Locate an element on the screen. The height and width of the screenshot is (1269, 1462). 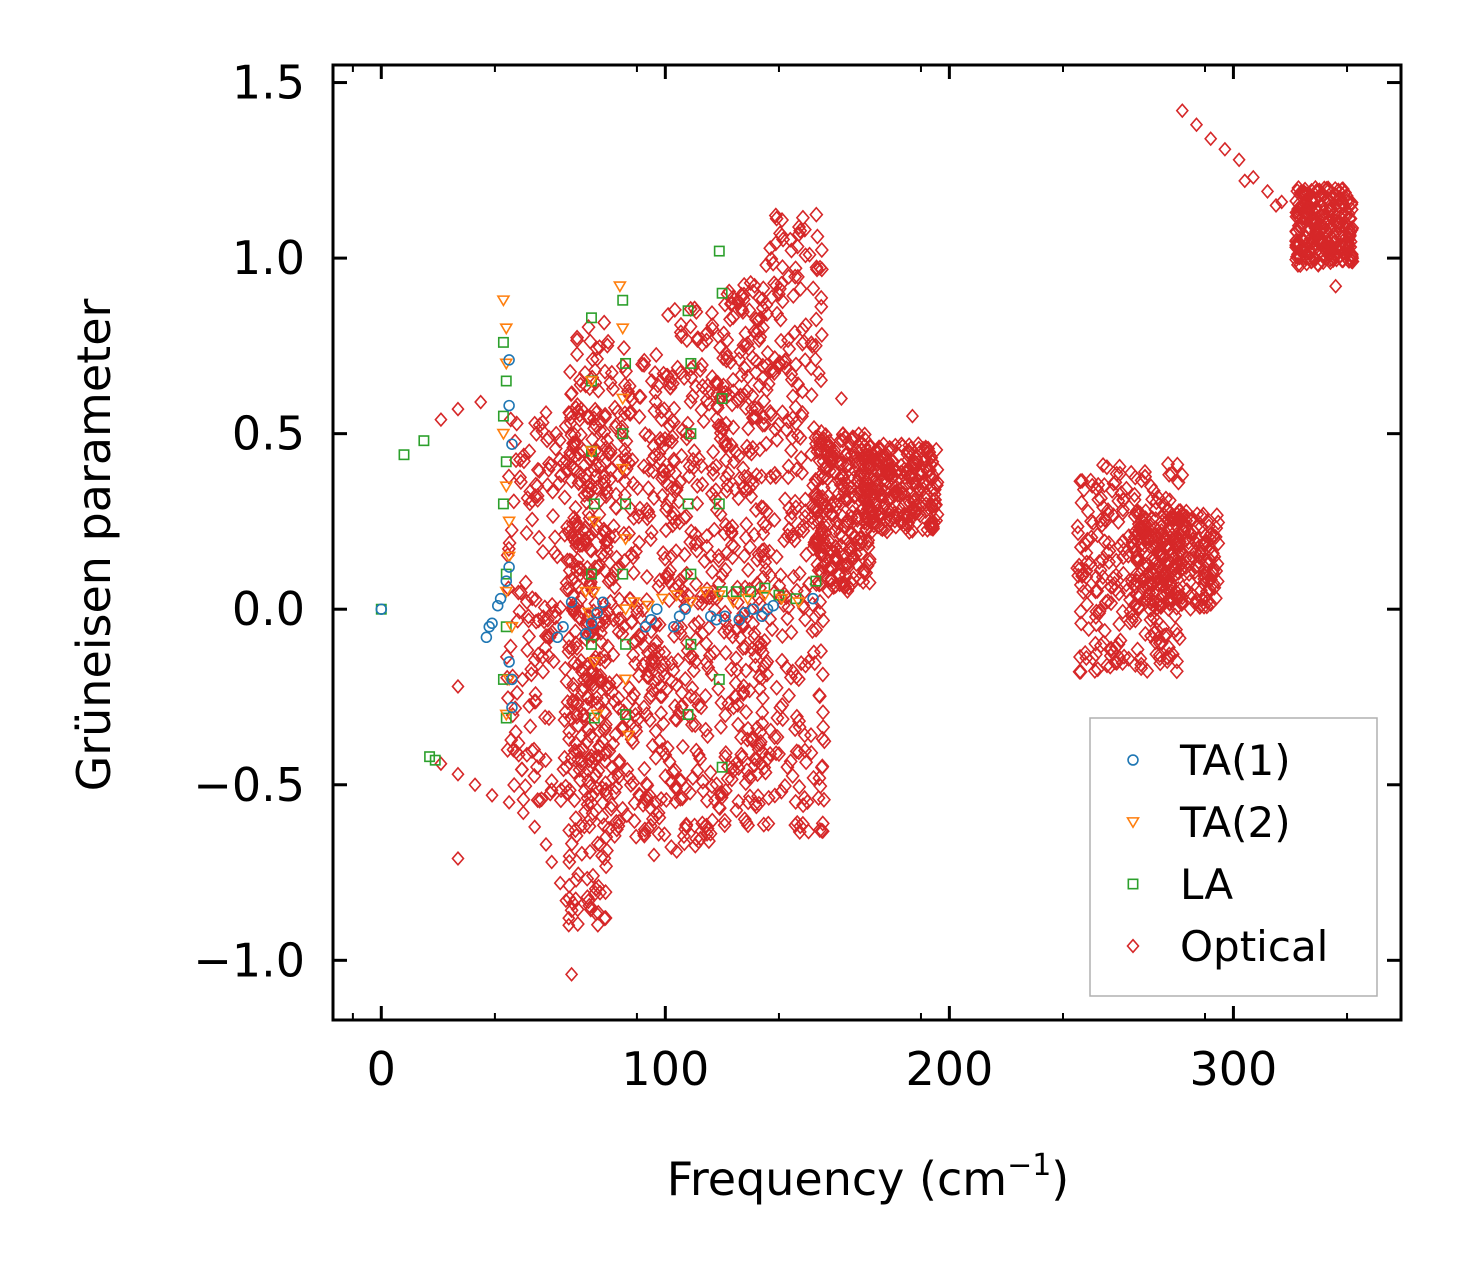
y-tick-label: −0.5 is located at coordinates (249, 785).